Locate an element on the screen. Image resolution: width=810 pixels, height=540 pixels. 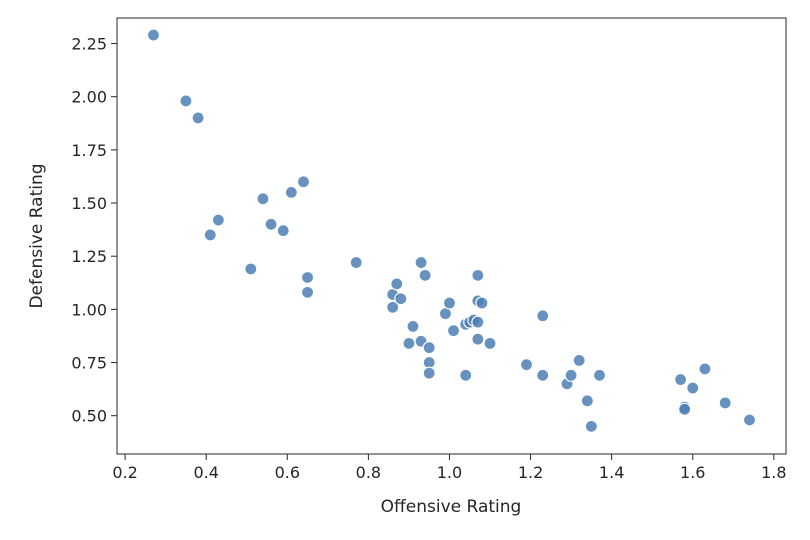
x-tick-label: 1.4 is located at coordinates (611, 472).